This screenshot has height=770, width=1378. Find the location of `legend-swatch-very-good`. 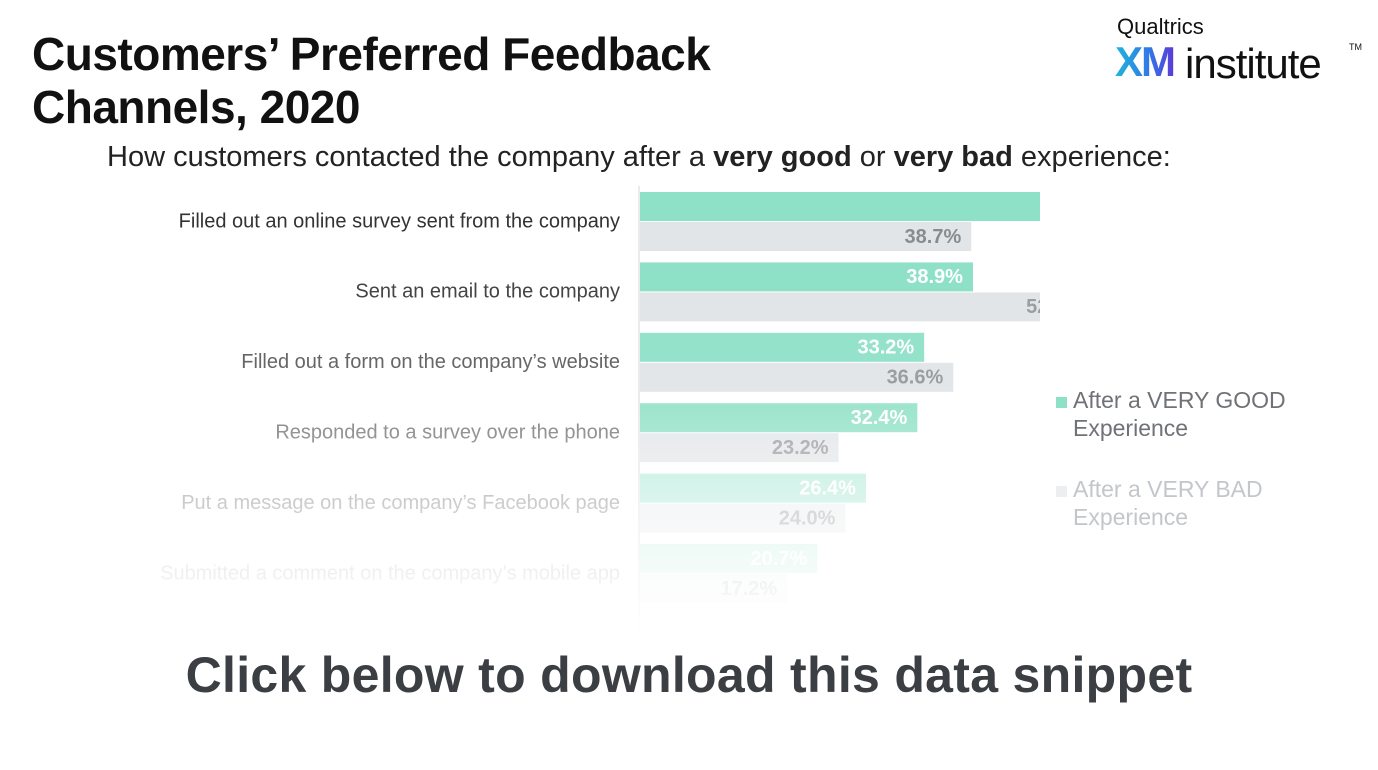

legend-swatch-very-good is located at coordinates (1061, 402).